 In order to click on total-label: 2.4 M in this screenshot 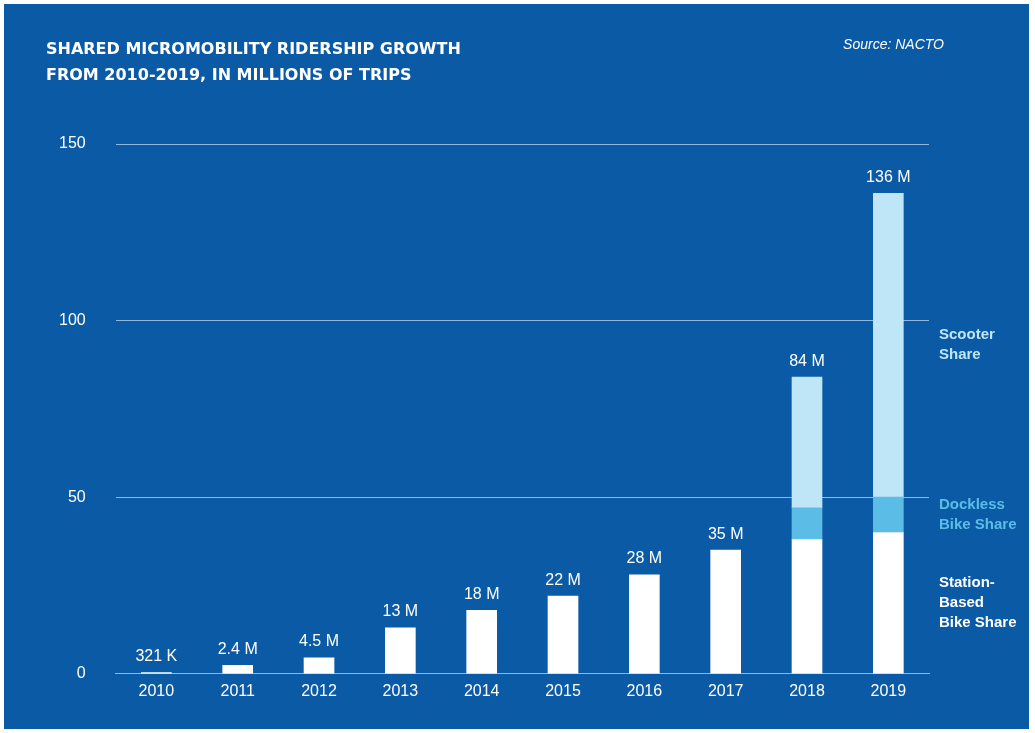, I will do `click(237, 648)`.